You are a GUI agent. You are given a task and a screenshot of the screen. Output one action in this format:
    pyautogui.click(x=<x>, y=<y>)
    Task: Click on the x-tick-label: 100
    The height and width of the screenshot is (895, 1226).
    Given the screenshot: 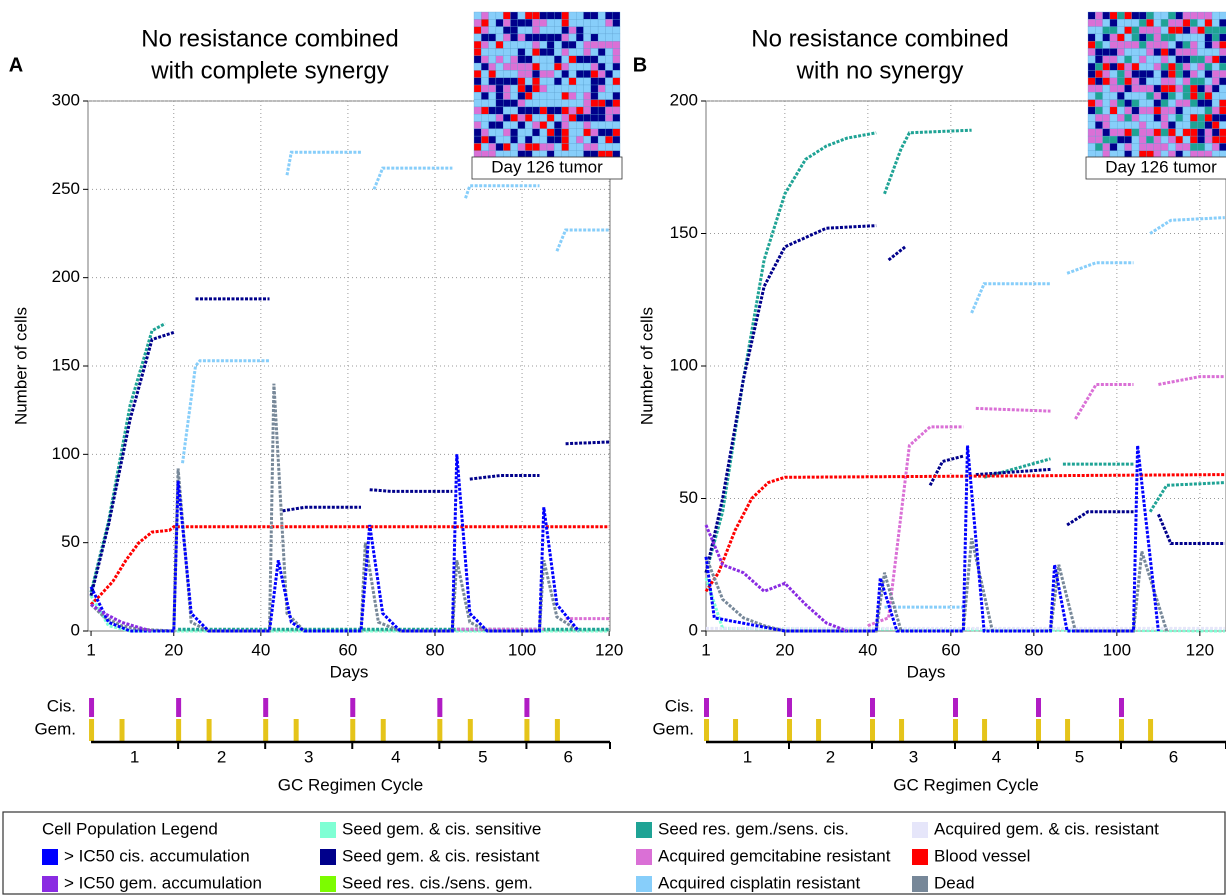 What is the action you would take?
    pyautogui.click(x=1117, y=649)
    